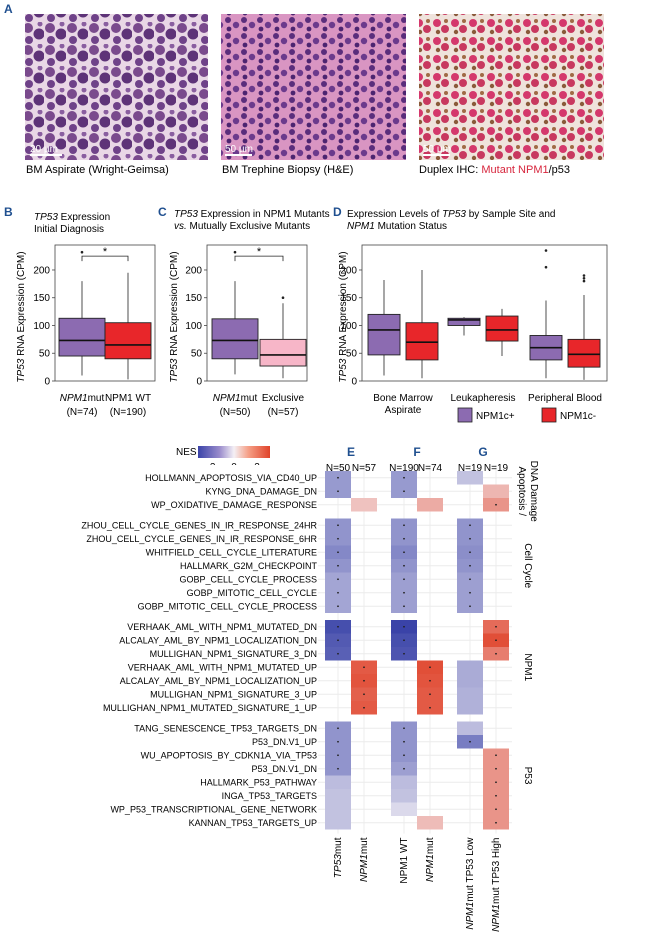  Describe the element at coordinates (364, 845) in the screenshot. I see `column-label-rest: mut` at that location.